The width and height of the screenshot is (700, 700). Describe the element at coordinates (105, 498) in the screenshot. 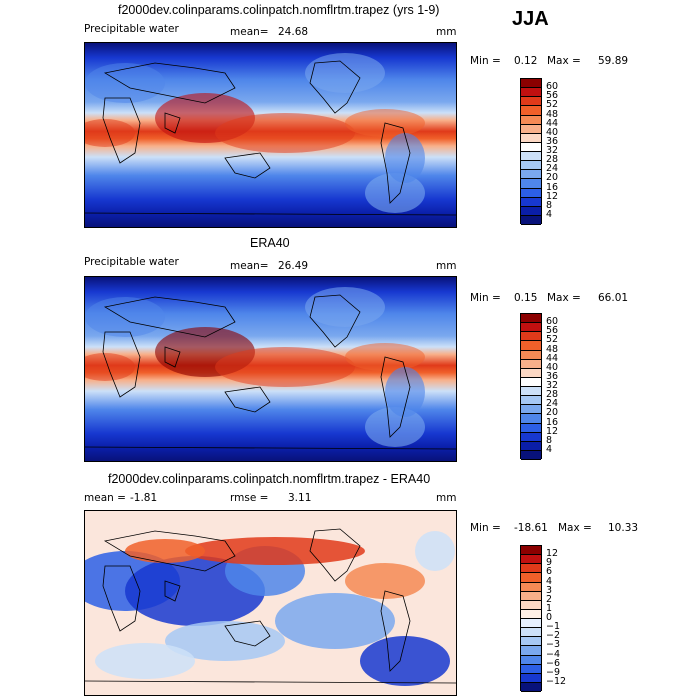

I see `panel-3-mean-label: mean =` at that location.